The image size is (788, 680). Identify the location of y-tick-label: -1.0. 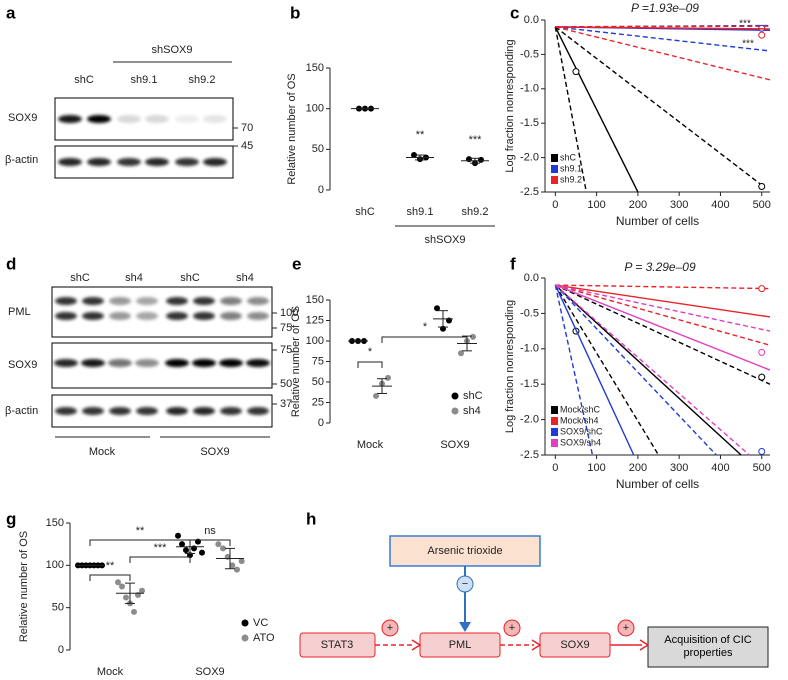
(529, 349).